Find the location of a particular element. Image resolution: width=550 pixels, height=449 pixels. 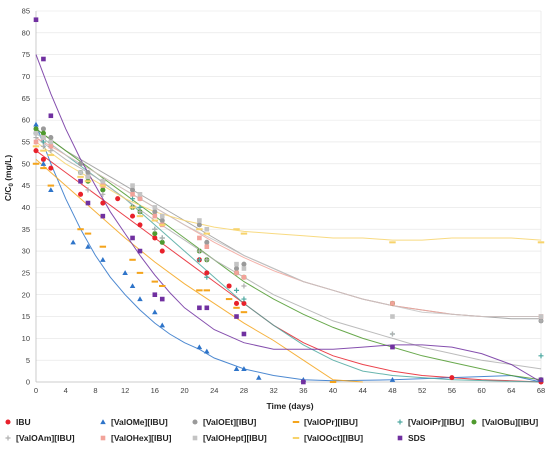

x-tick-label: 4 is located at coordinates (66, 390).